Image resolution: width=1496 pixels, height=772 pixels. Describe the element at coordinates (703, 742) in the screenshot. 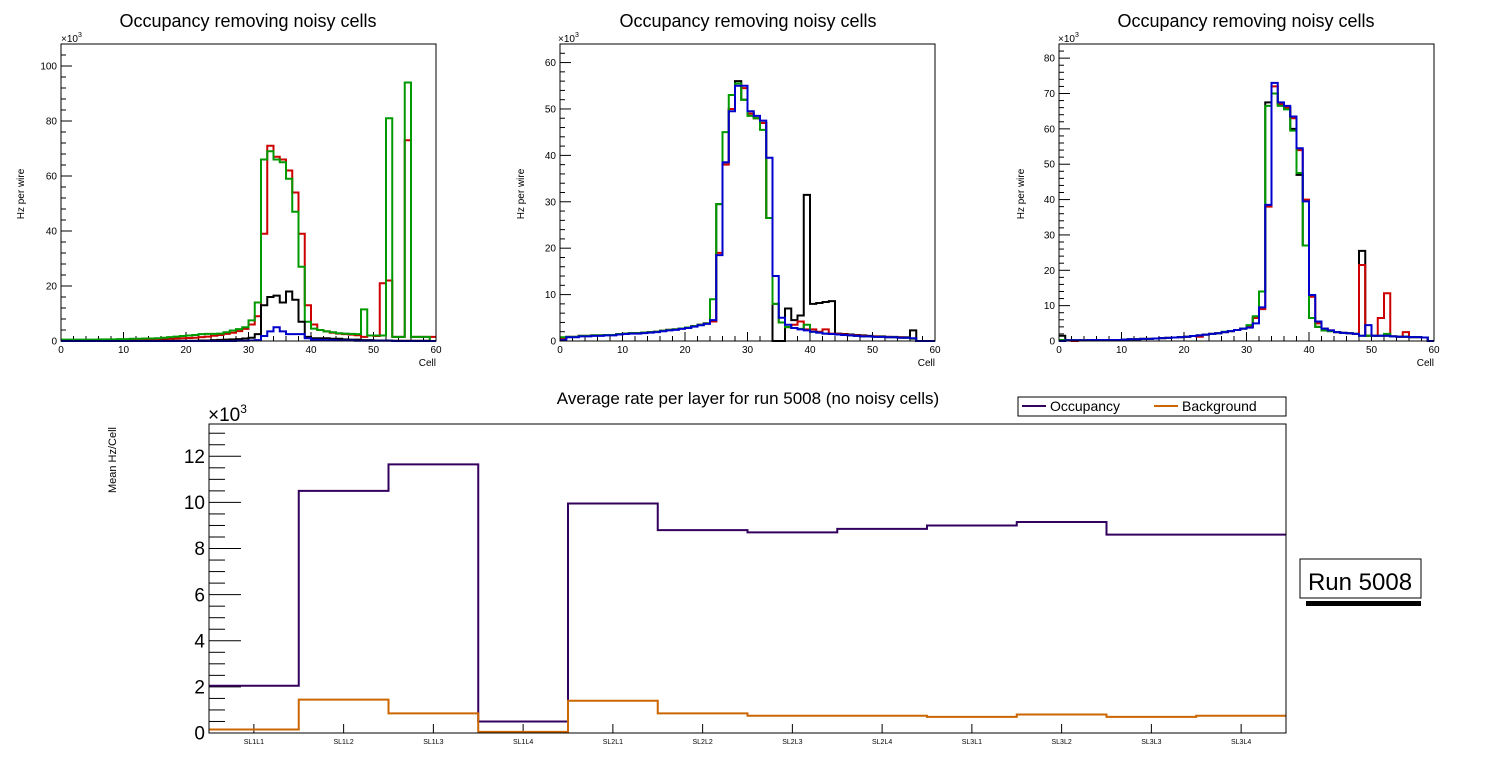

I see `x-tick-label: SL2L2` at that location.